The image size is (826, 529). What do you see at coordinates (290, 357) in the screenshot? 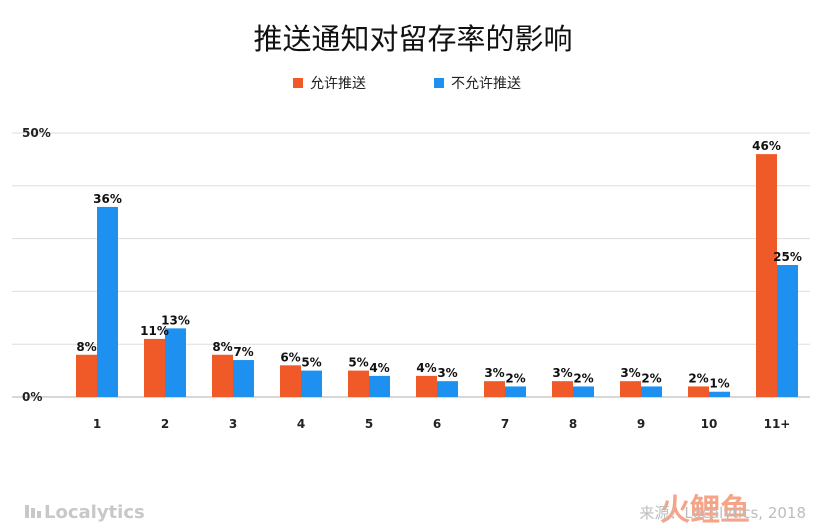
I see `data-label: 6%` at bounding box center [290, 357].